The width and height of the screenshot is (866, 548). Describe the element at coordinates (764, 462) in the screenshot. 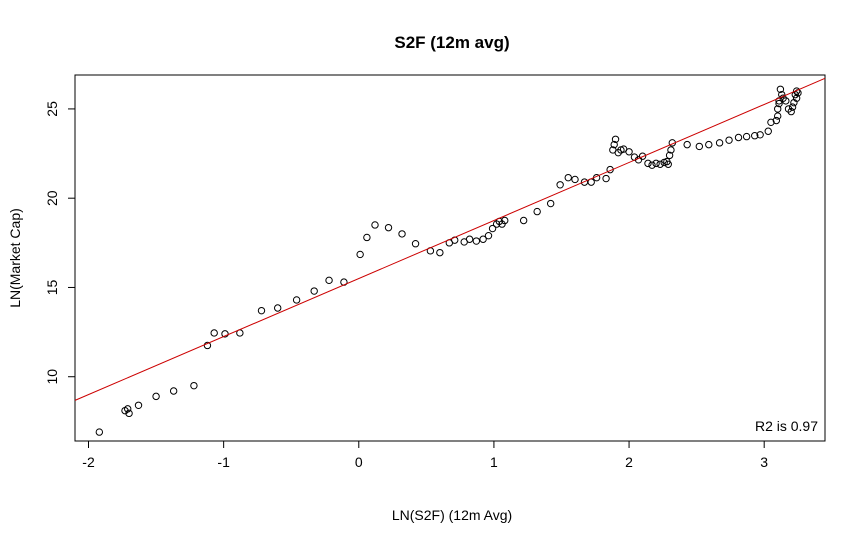

I see `x-tick-label: 3` at that location.